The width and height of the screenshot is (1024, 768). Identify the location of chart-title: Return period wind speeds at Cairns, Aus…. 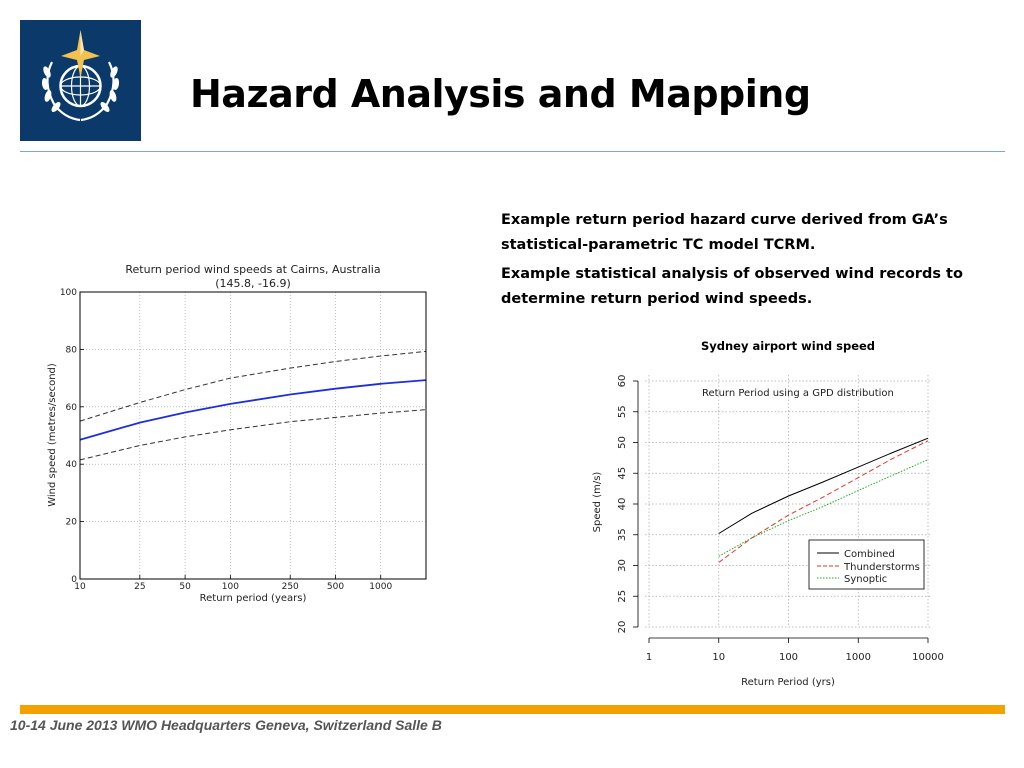
(252, 269).